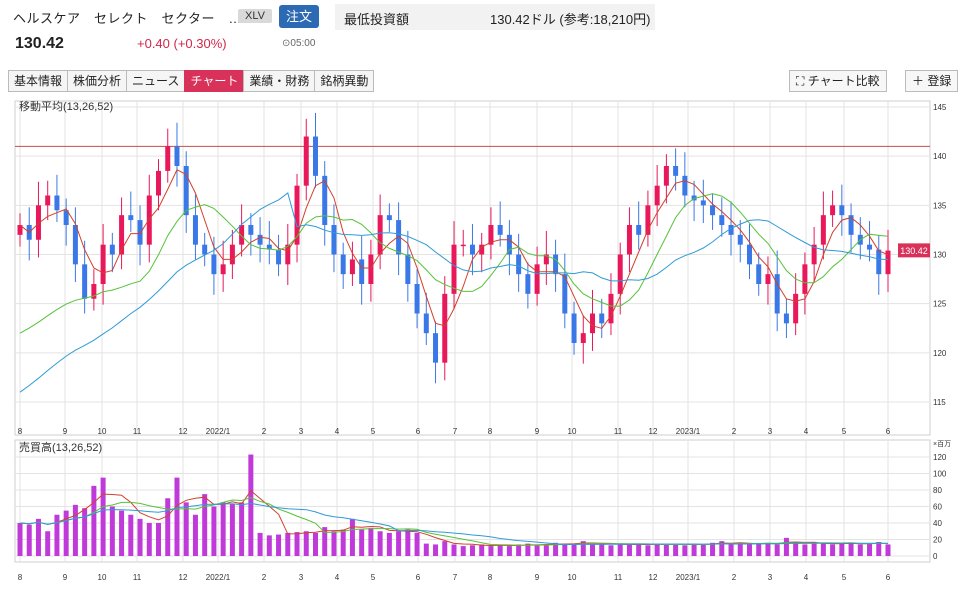 This screenshot has width=971, height=591. I want to click on vol-tick-label: 100, so click(940, 474).